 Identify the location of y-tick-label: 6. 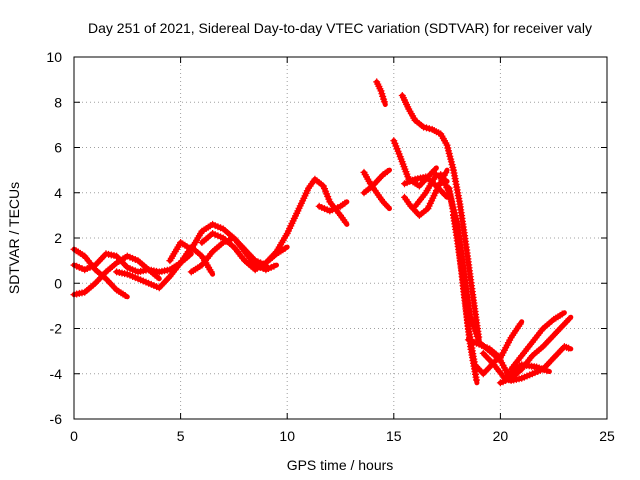
(58, 148).